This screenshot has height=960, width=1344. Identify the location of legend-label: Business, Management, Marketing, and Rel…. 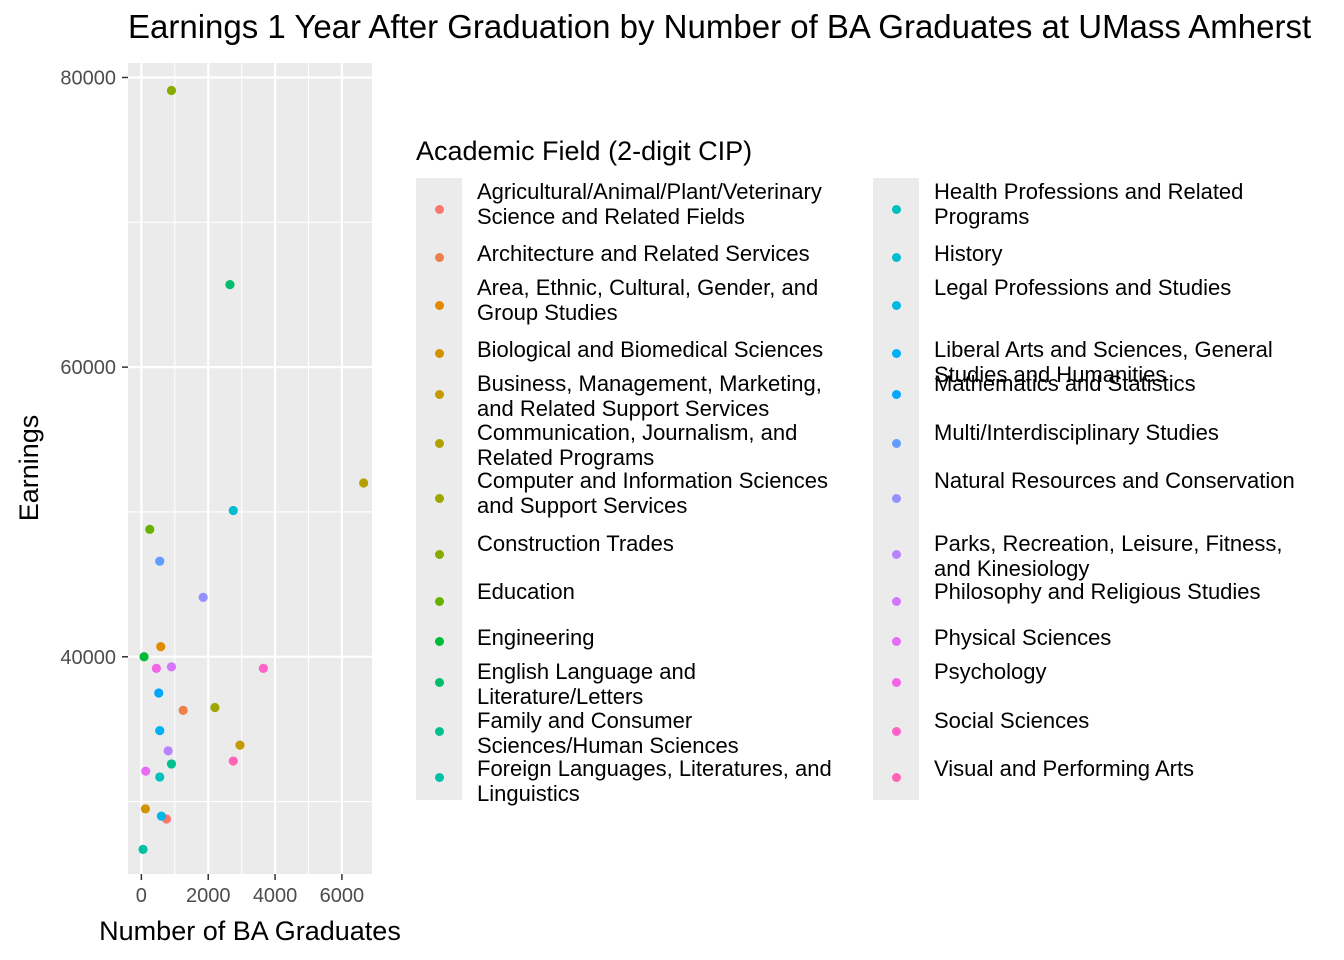
(649, 396).